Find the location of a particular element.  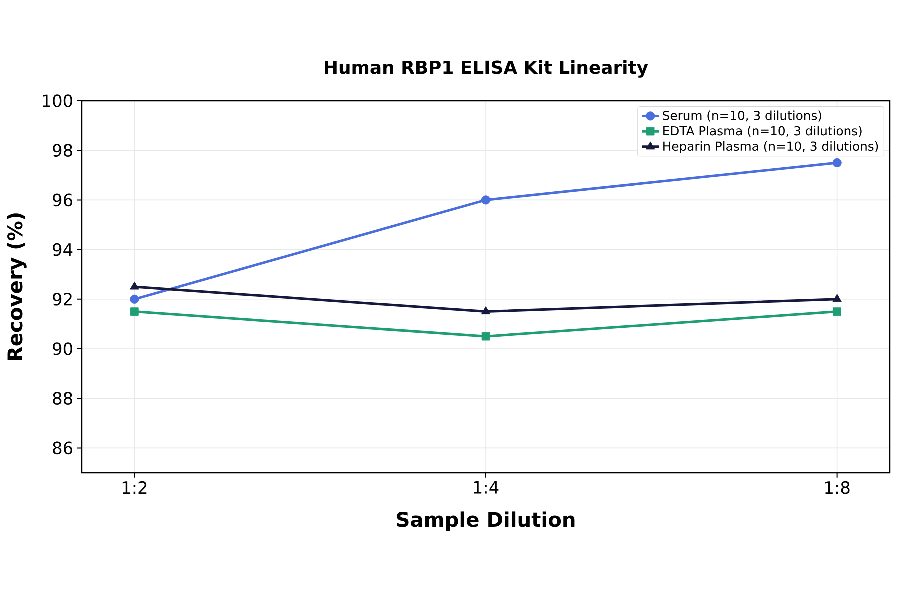

legend-label: EDTA Plasma (n=10, 3 dilutions) is located at coordinates (763, 132).